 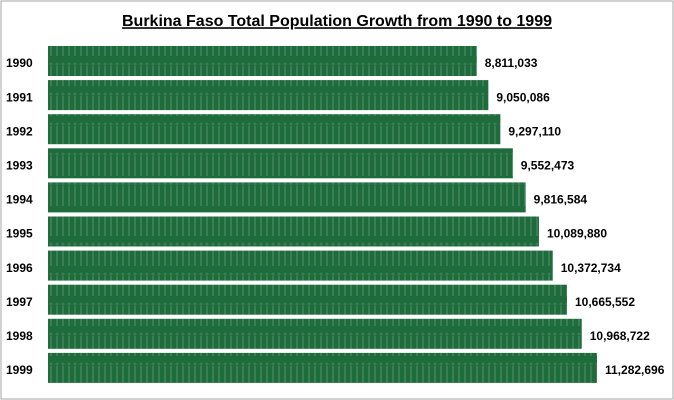 I want to click on data-label: 8,811,033, so click(x=511, y=63).